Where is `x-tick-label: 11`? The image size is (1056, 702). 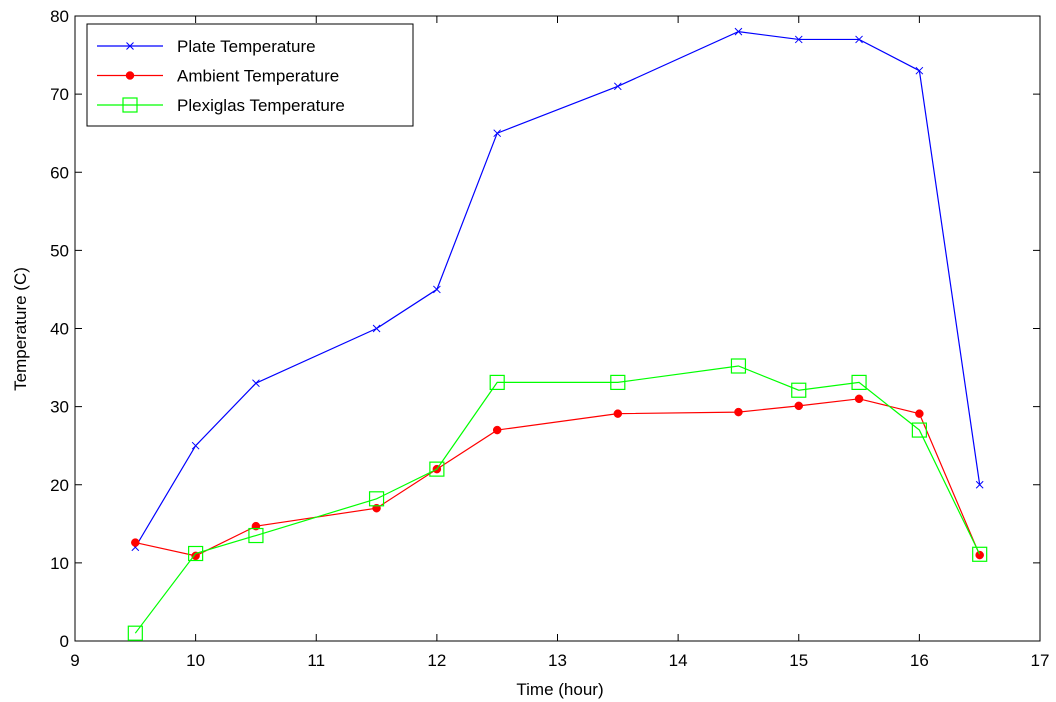 x-tick-label: 11 is located at coordinates (316, 660).